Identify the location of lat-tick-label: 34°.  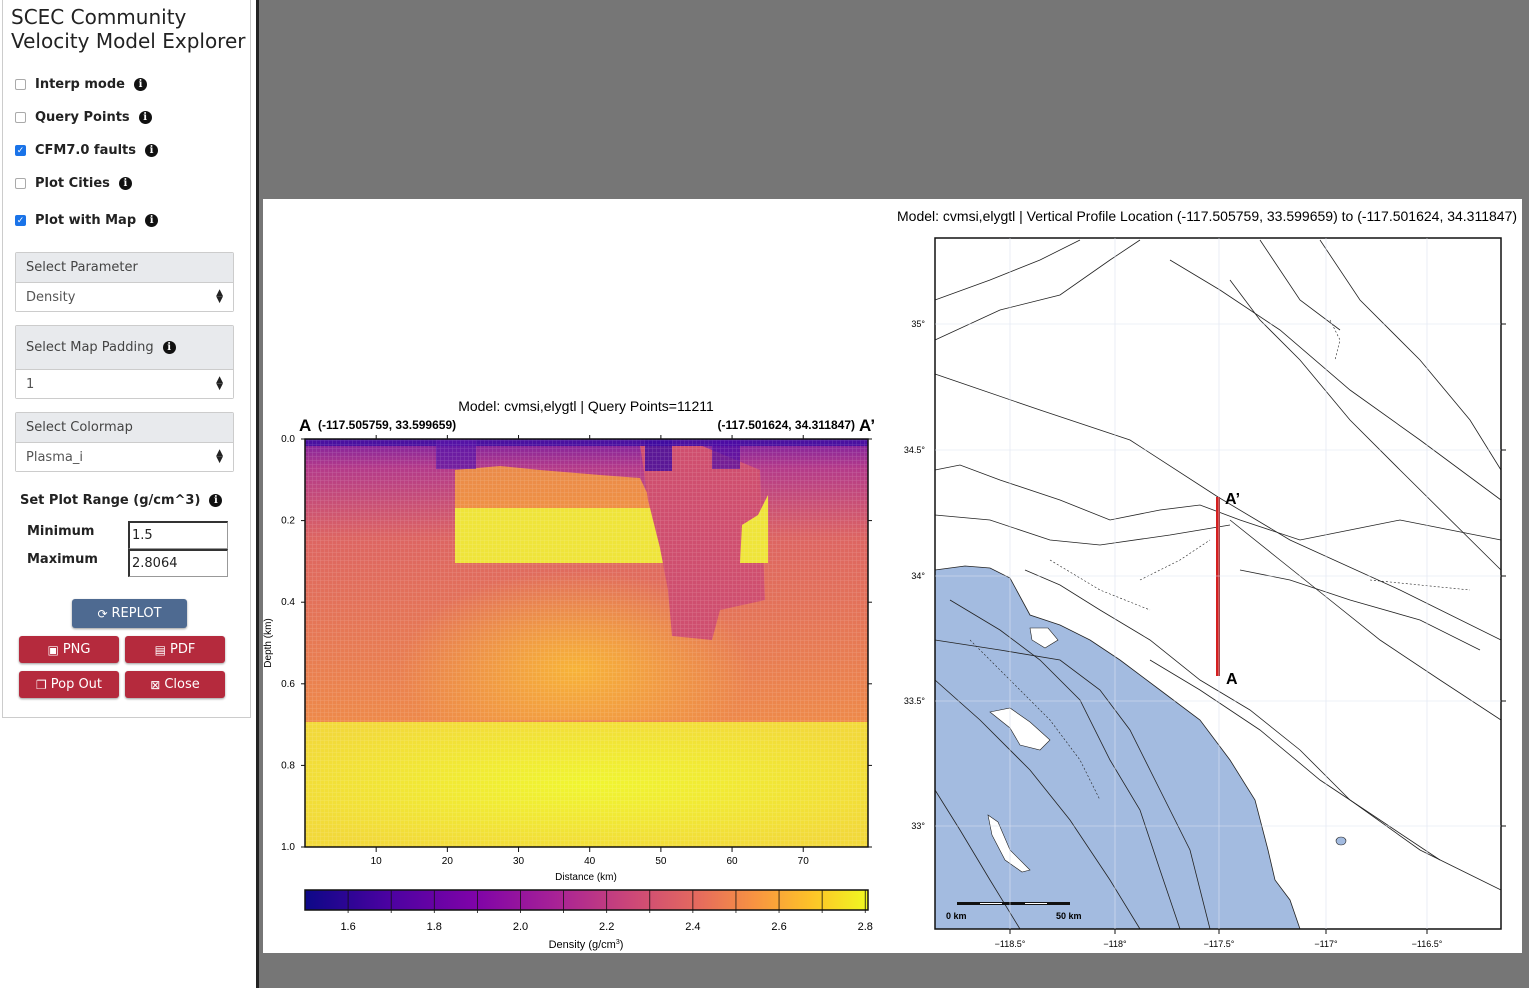
(918, 576).